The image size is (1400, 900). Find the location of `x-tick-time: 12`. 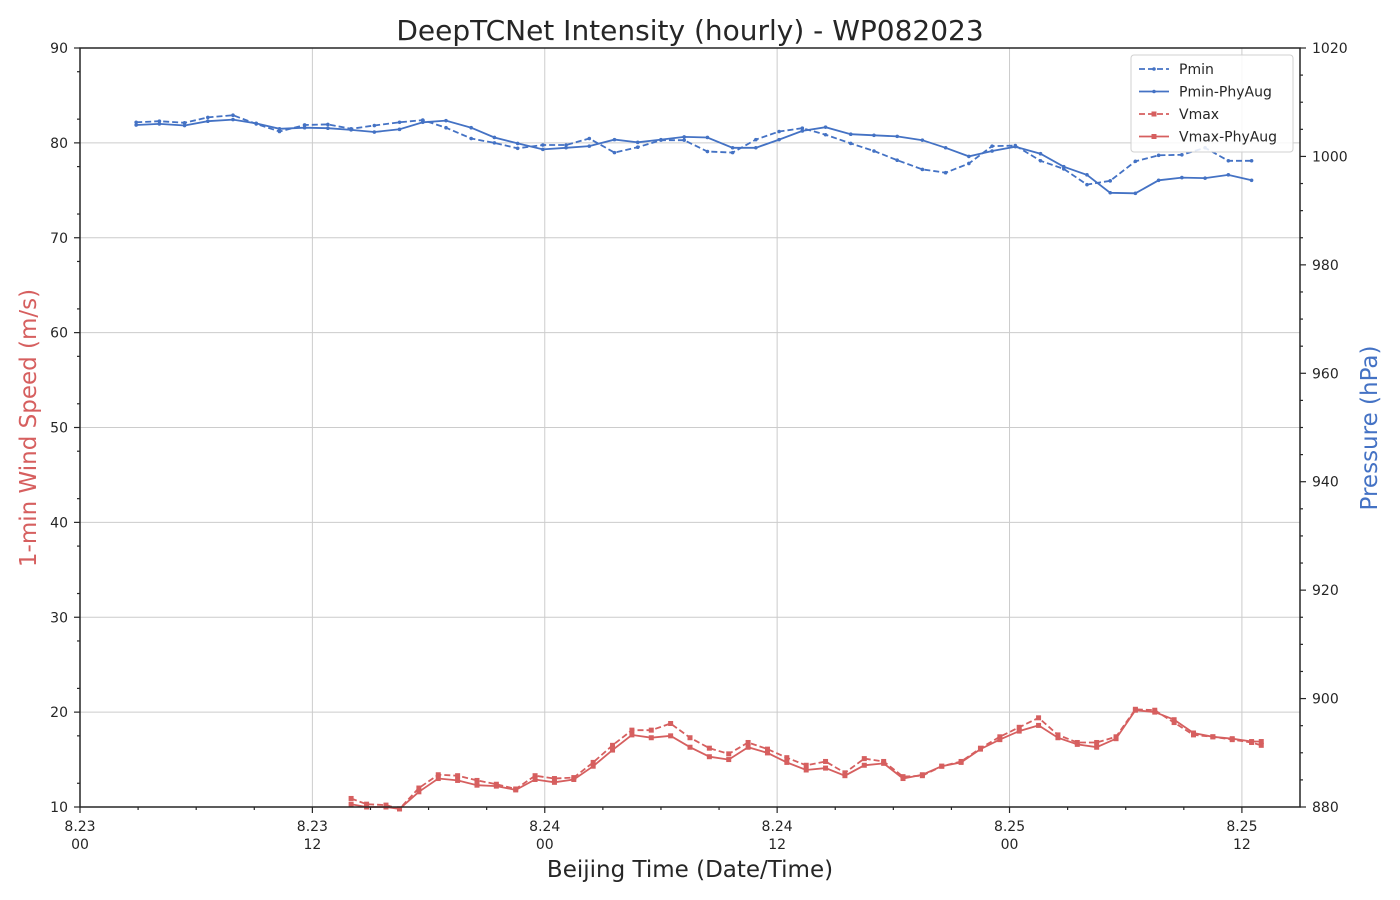

x-tick-time: 12 is located at coordinates (312, 845).